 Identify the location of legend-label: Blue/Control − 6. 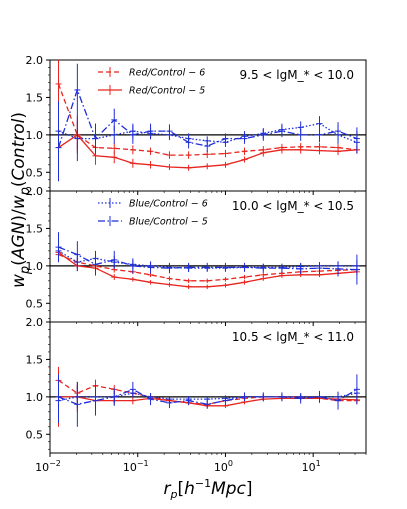
(168, 204).